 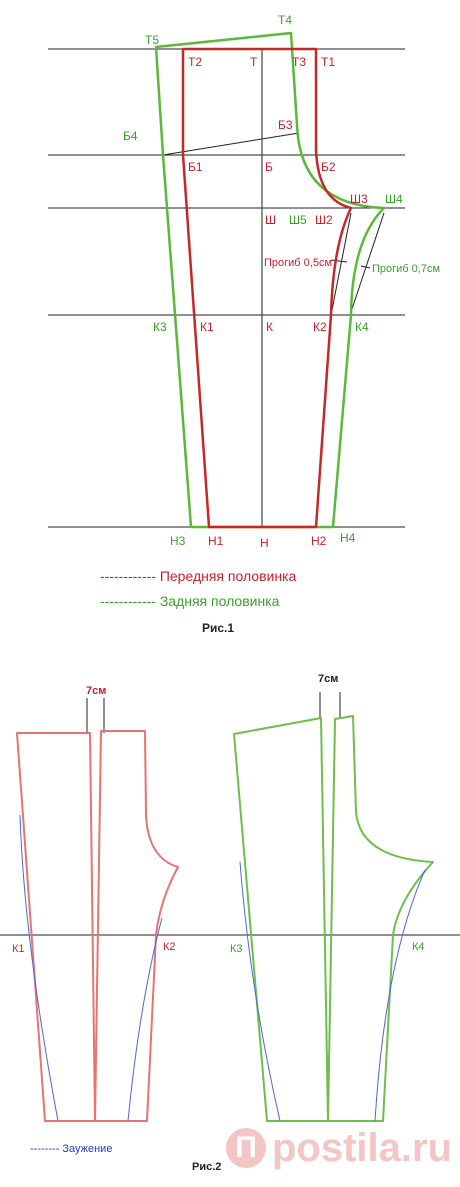 What do you see at coordinates (298, 220) in the screenshot?
I see `label-sh5: Ш5` at bounding box center [298, 220].